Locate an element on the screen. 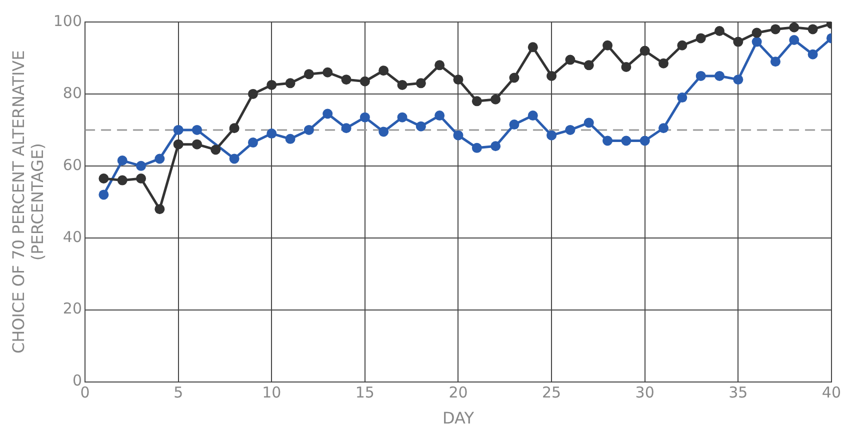 The height and width of the screenshot is (439, 852). x-tick-label: 35 is located at coordinates (738, 393).